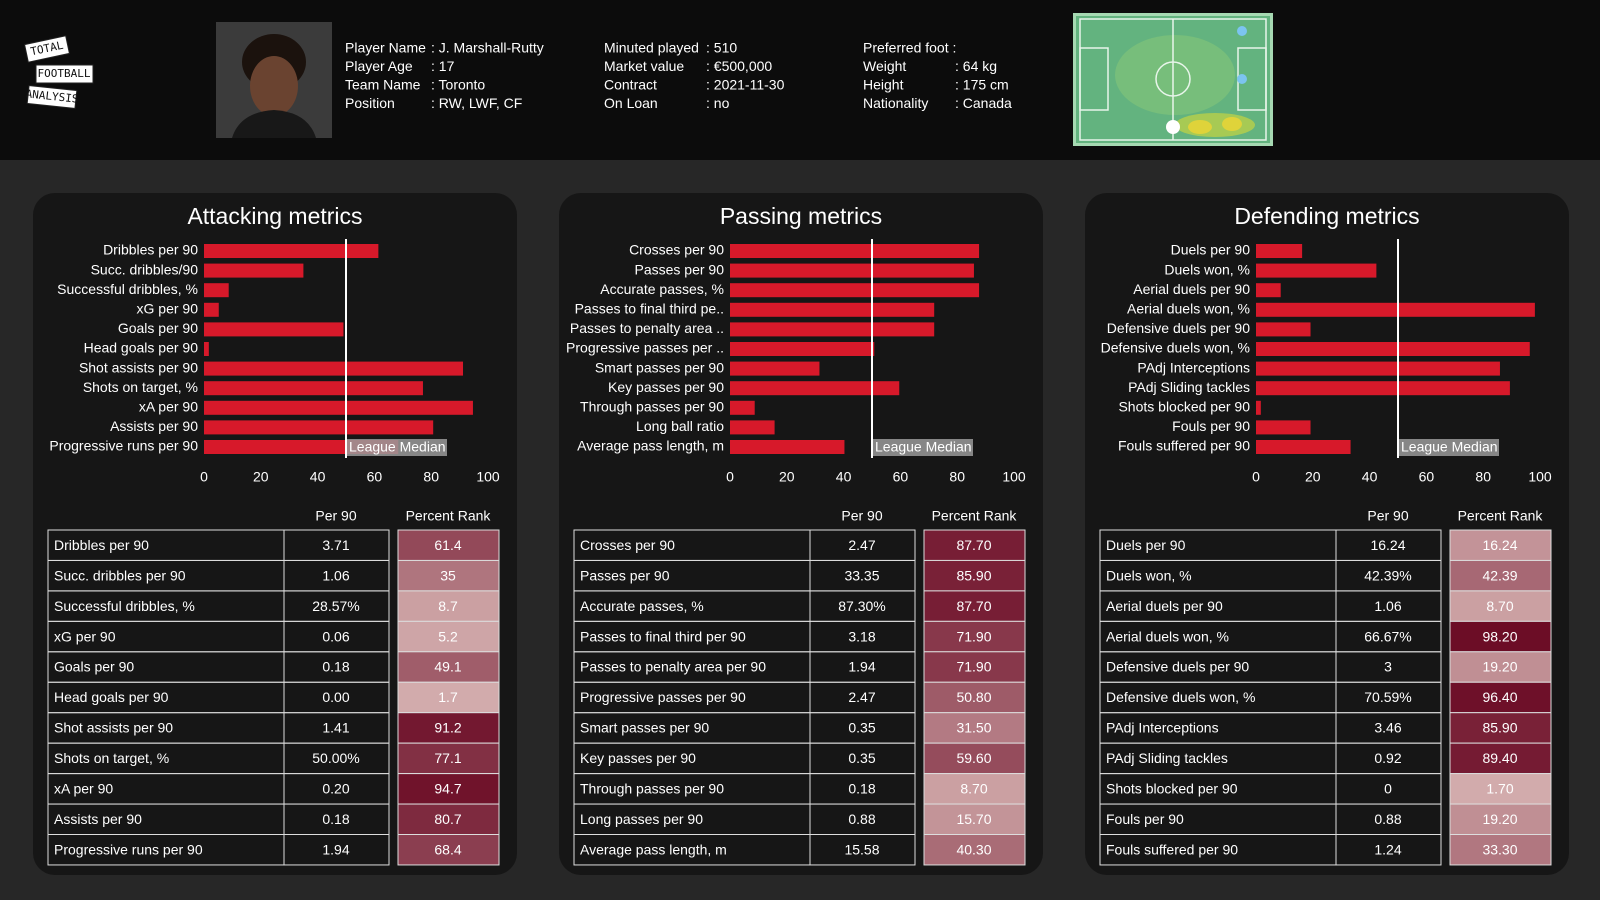 The width and height of the screenshot is (1600, 900). Describe the element at coordinates (1387, 728) in the screenshot. I see `per90-value: 3.46` at that location.